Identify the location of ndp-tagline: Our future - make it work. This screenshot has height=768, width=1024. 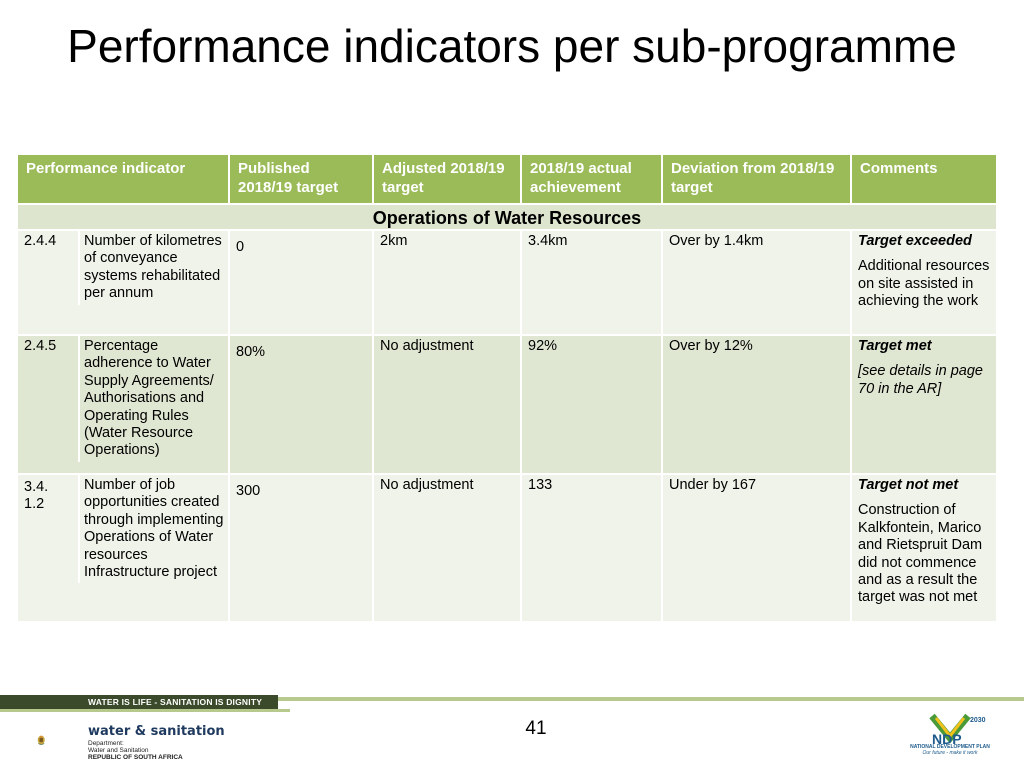
(950, 753).